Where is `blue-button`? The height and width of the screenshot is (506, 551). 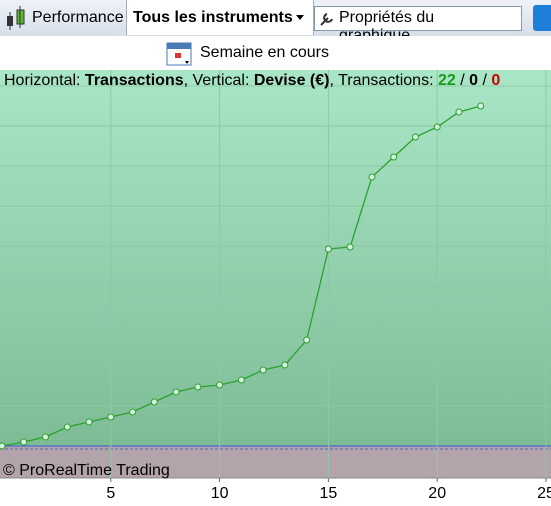
blue-button is located at coordinates (542, 18).